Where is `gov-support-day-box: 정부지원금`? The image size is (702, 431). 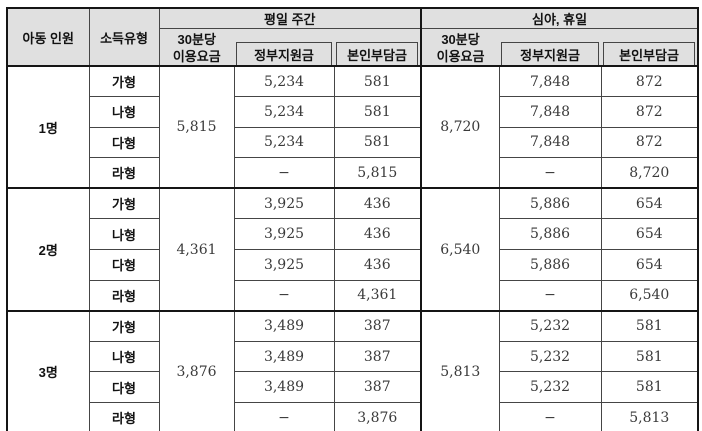 gov-support-day-box: 정부지원금 is located at coordinates (284, 53).